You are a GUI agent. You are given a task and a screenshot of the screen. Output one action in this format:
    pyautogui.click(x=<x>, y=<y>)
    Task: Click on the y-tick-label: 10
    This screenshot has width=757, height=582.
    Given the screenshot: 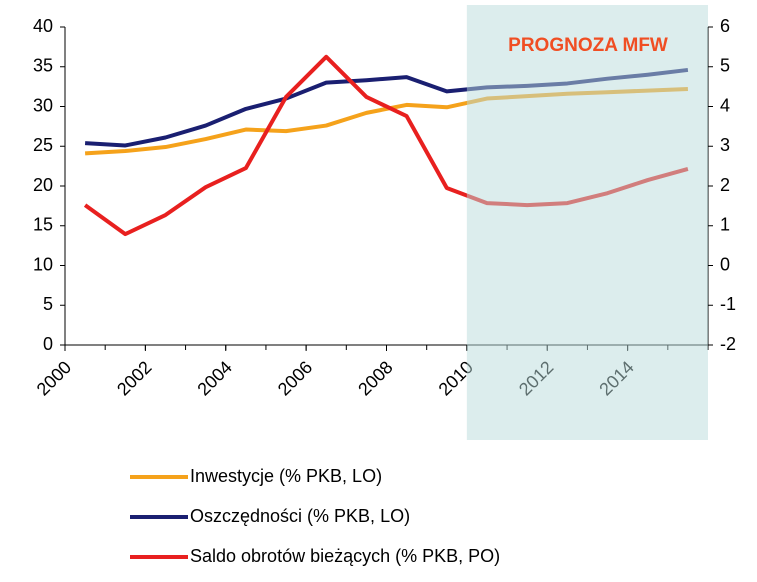 What is the action you would take?
    pyautogui.click(x=43, y=264)
    